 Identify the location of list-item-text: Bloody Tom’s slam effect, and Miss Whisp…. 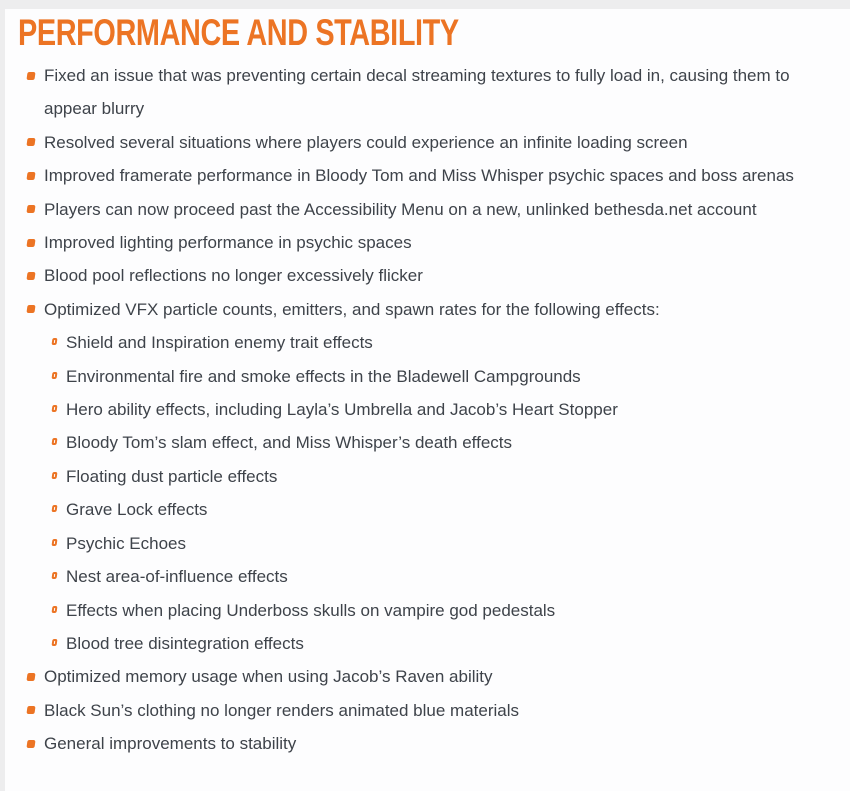
(289, 443).